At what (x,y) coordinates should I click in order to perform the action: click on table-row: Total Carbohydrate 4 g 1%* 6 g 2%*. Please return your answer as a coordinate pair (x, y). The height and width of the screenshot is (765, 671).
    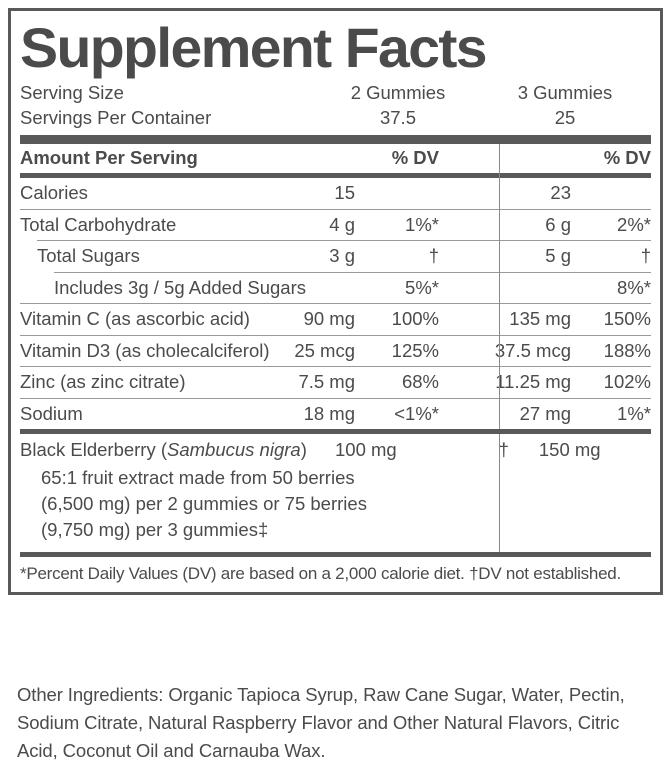
    Looking at the image, I should click on (335, 225).